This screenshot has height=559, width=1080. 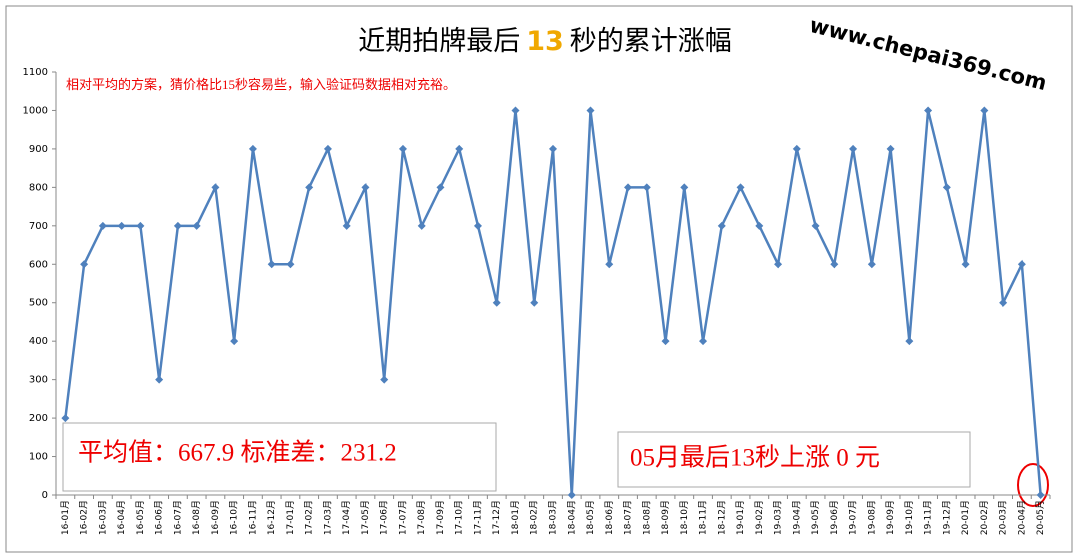 I want to click on x-tick-label: 16-04月, so click(x=121, y=517).